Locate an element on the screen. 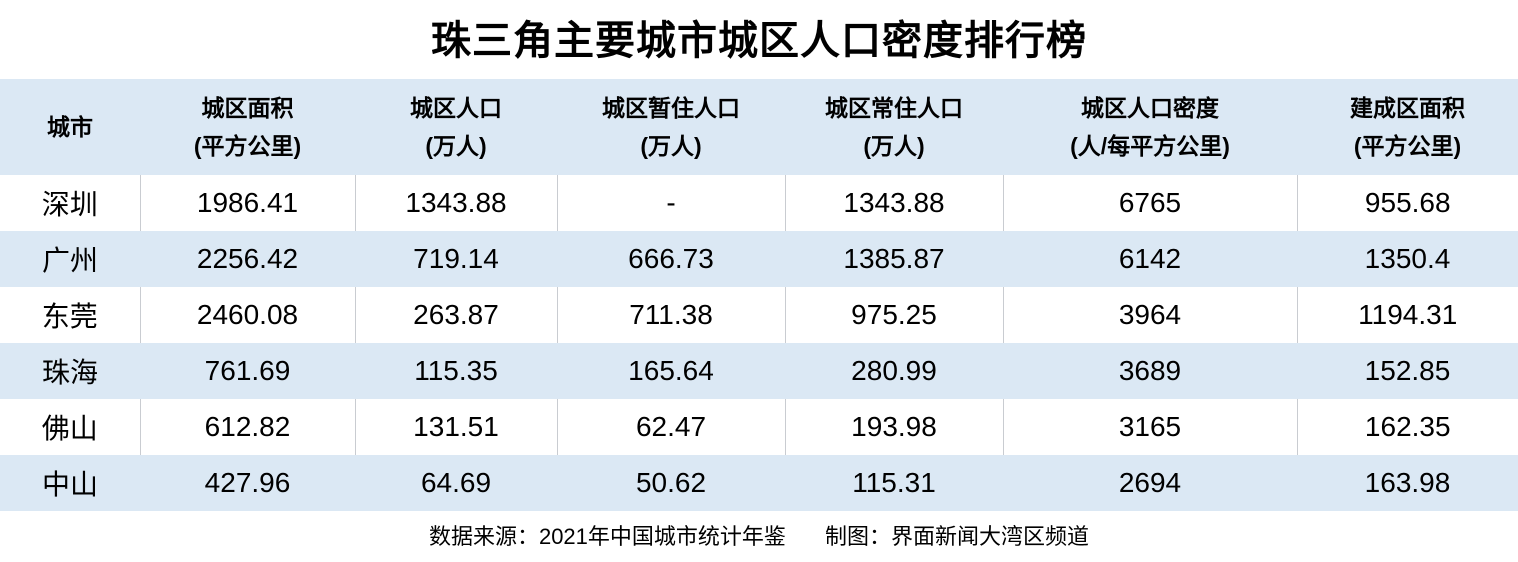 This screenshot has height=562, width=1518. col-header-label: 城市 is located at coordinates (70, 127).